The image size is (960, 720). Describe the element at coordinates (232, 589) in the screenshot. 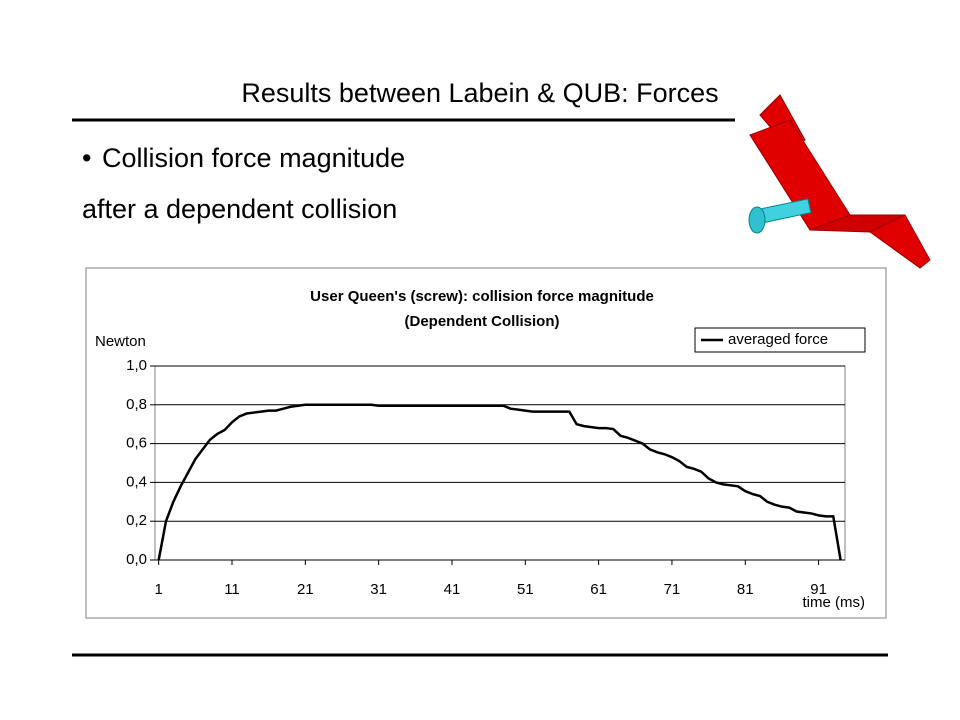

I see `x-tick-label: 11` at that location.